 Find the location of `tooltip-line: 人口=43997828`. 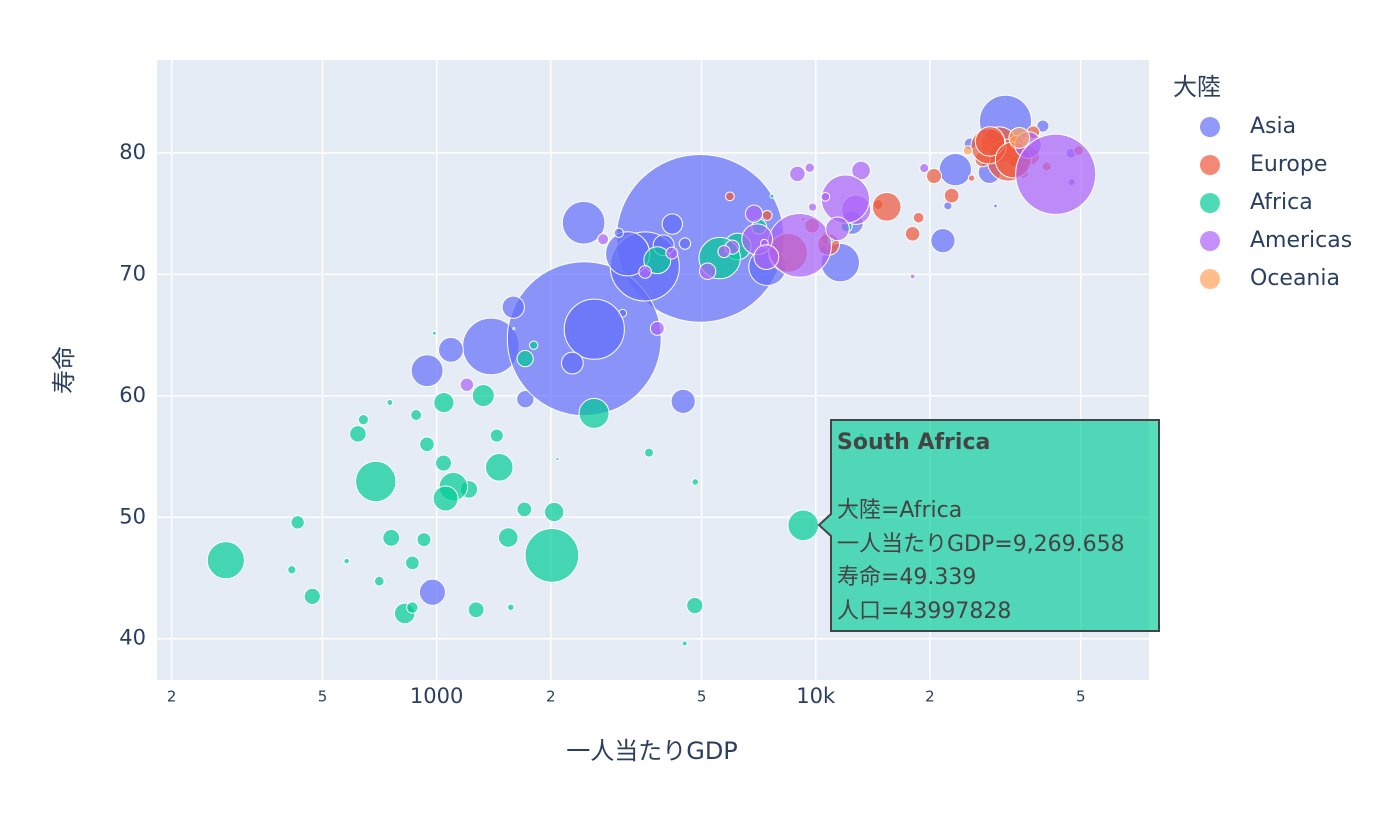

tooltip-line: 人口=43997828 is located at coordinates (924, 611).